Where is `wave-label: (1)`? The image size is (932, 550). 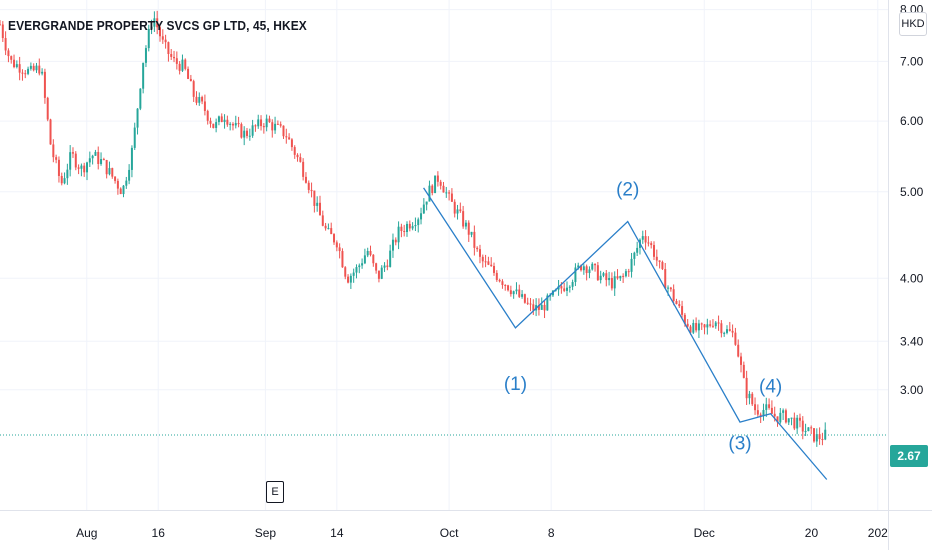 wave-label: (1) is located at coordinates (515, 384).